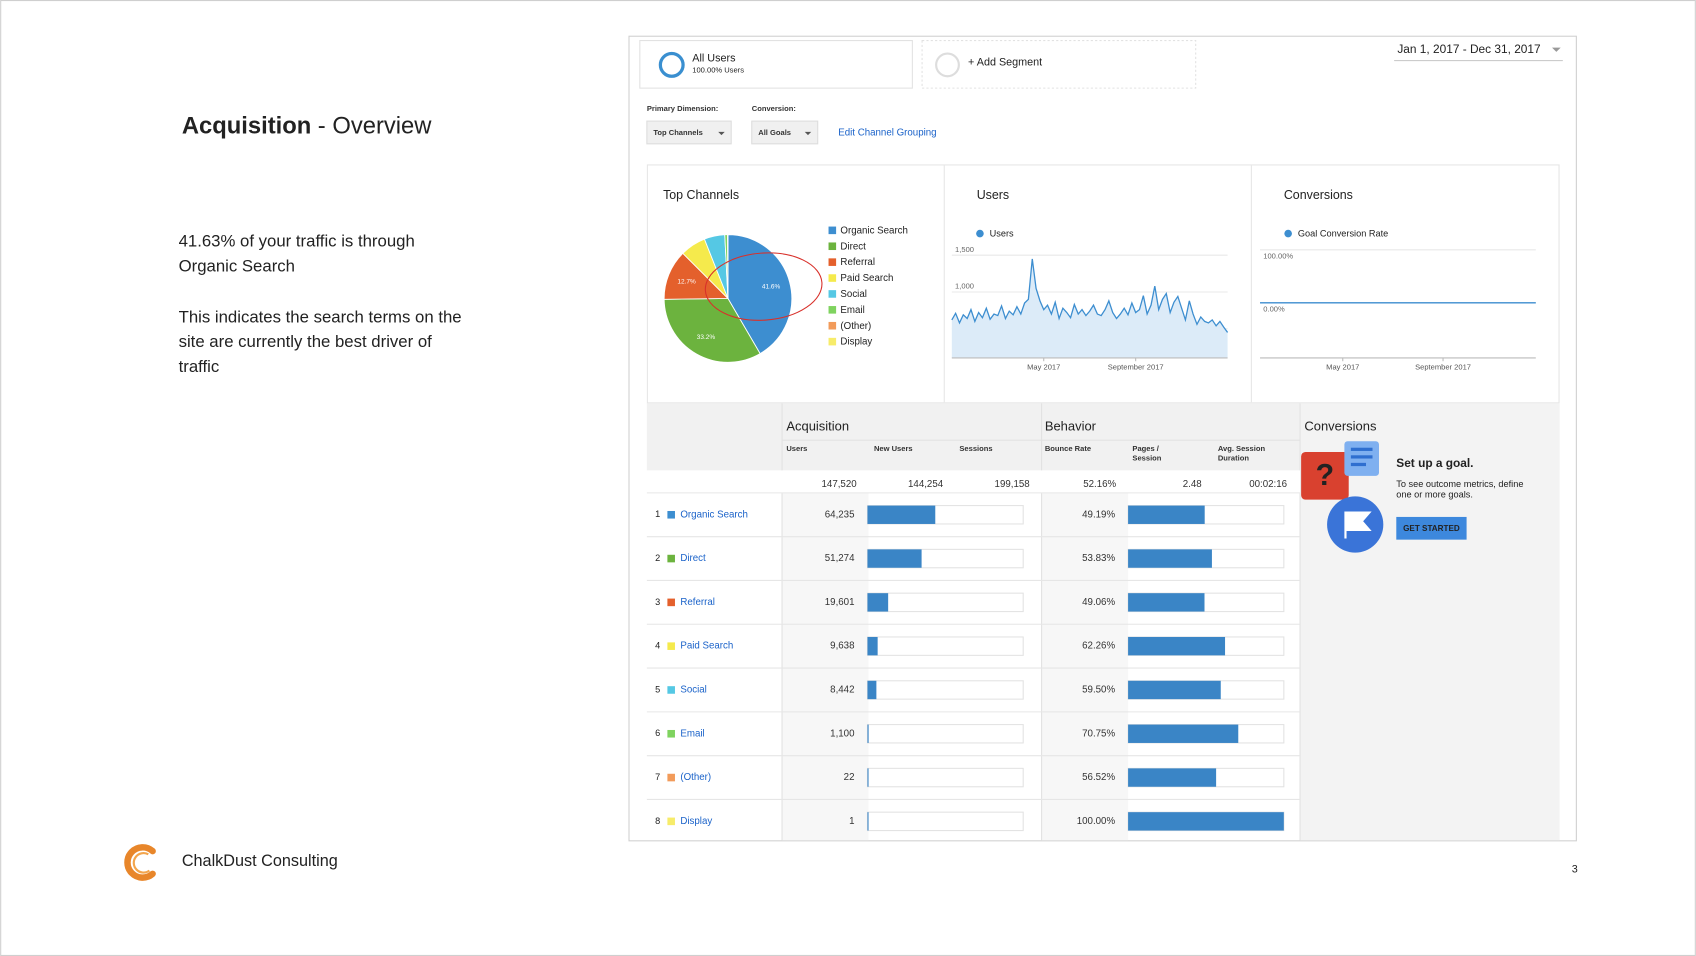 This screenshot has height=956, width=1696. I want to click on goal-icon-red, so click(1325, 476).